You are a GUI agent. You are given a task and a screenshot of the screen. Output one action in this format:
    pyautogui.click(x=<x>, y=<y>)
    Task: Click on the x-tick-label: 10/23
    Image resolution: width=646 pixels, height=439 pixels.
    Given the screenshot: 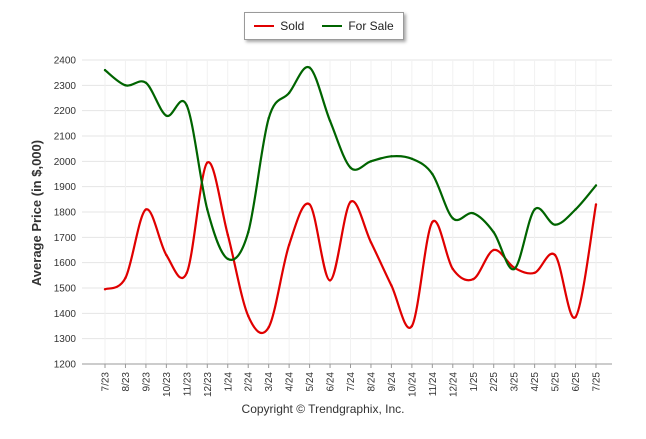 What is the action you would take?
    pyautogui.click(x=167, y=384)
    